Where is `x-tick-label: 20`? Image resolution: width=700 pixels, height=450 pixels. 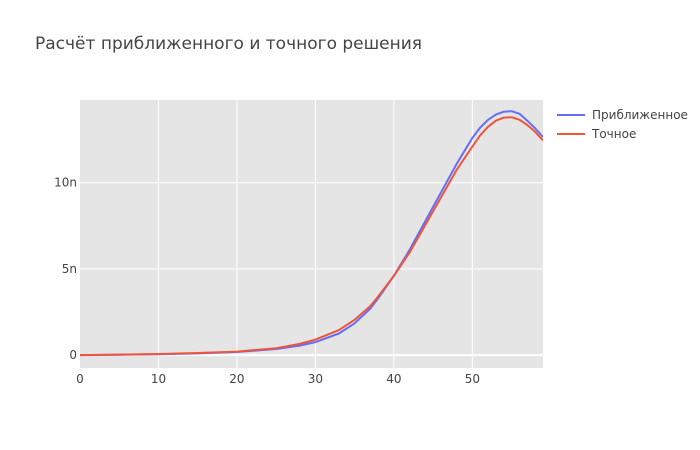 x-tick-label: 20 is located at coordinates (236, 379).